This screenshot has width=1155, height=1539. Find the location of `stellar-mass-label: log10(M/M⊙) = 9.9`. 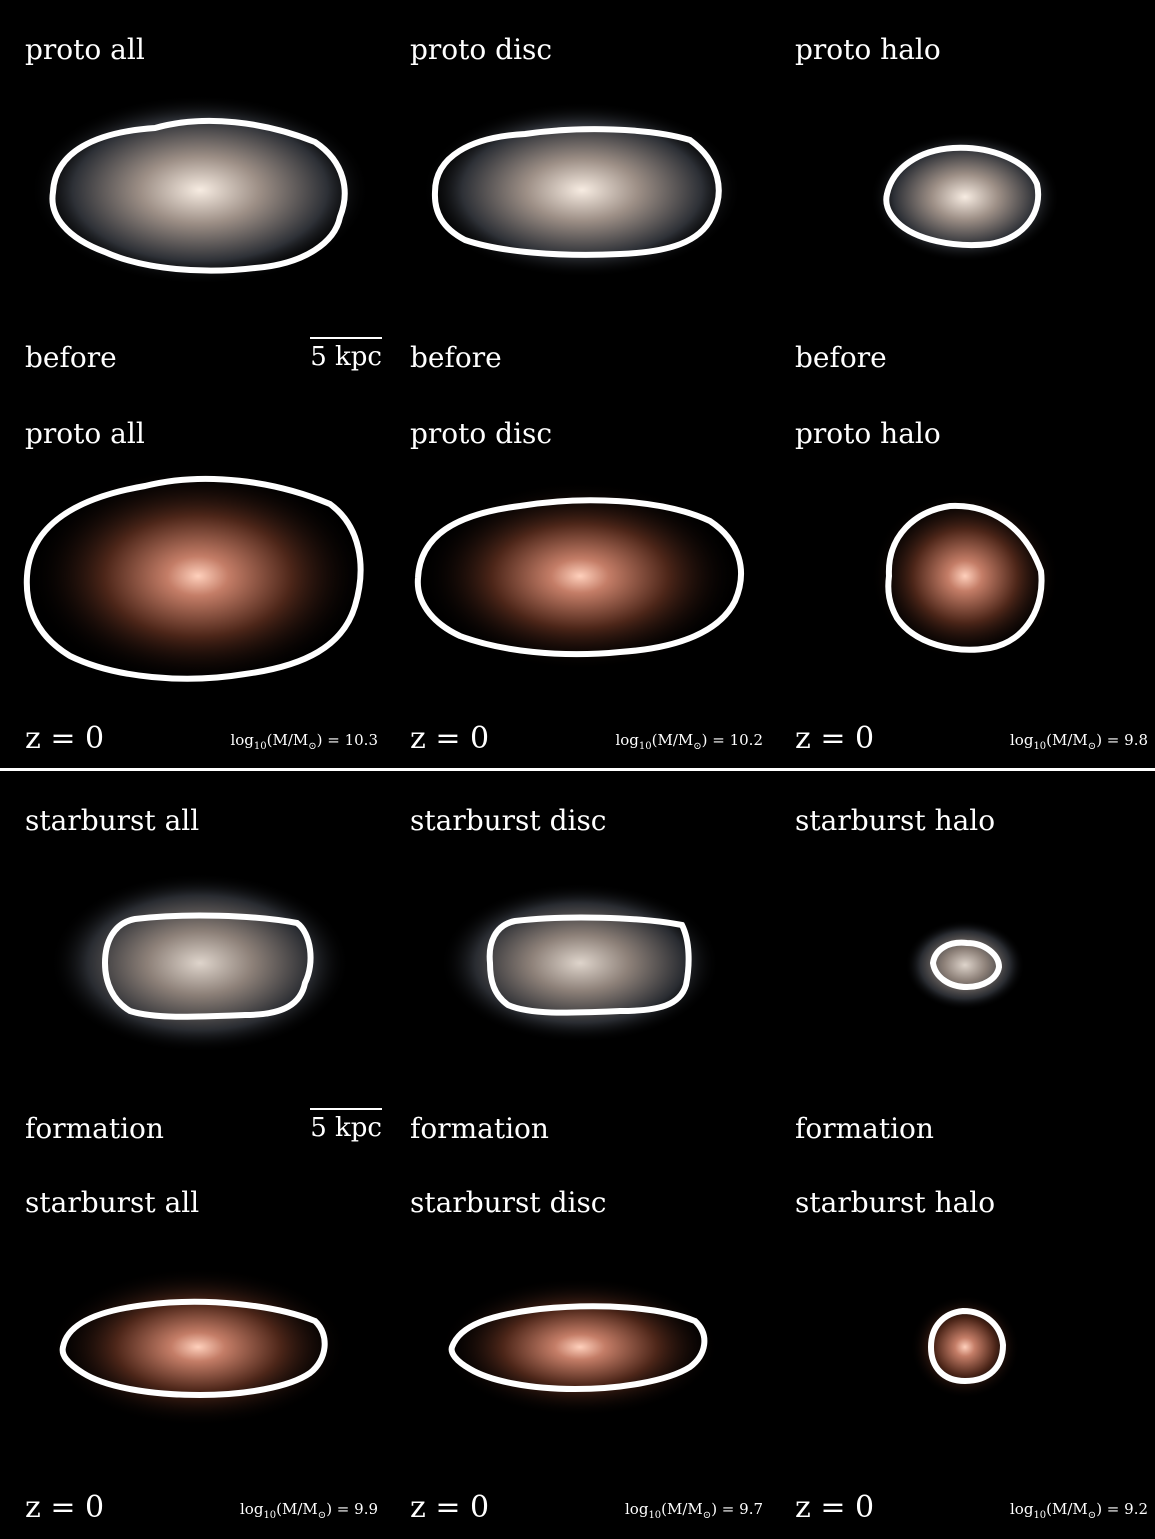

stellar-mass-label: log10(M/M⊙) = 9.9 is located at coordinates (309, 1510).